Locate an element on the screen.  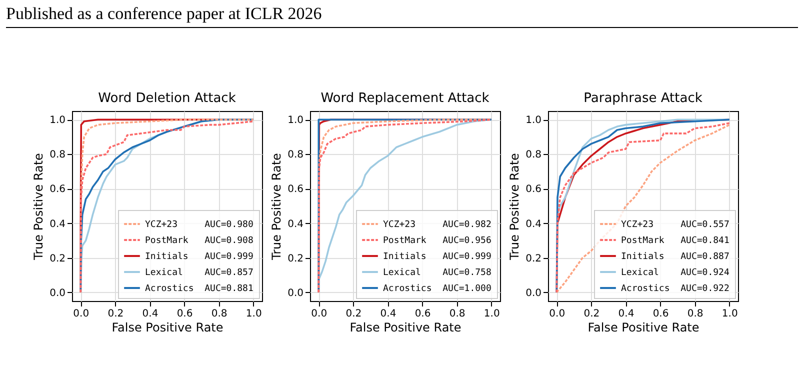
legend-label: Acrostics AUC=1.000 is located at coordinates (437, 289).